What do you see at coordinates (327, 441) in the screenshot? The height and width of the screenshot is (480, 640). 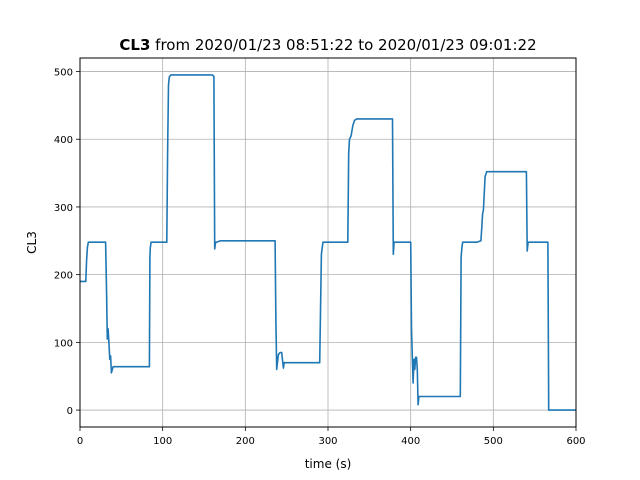 I see `x-tick-label: 300` at bounding box center [327, 441].